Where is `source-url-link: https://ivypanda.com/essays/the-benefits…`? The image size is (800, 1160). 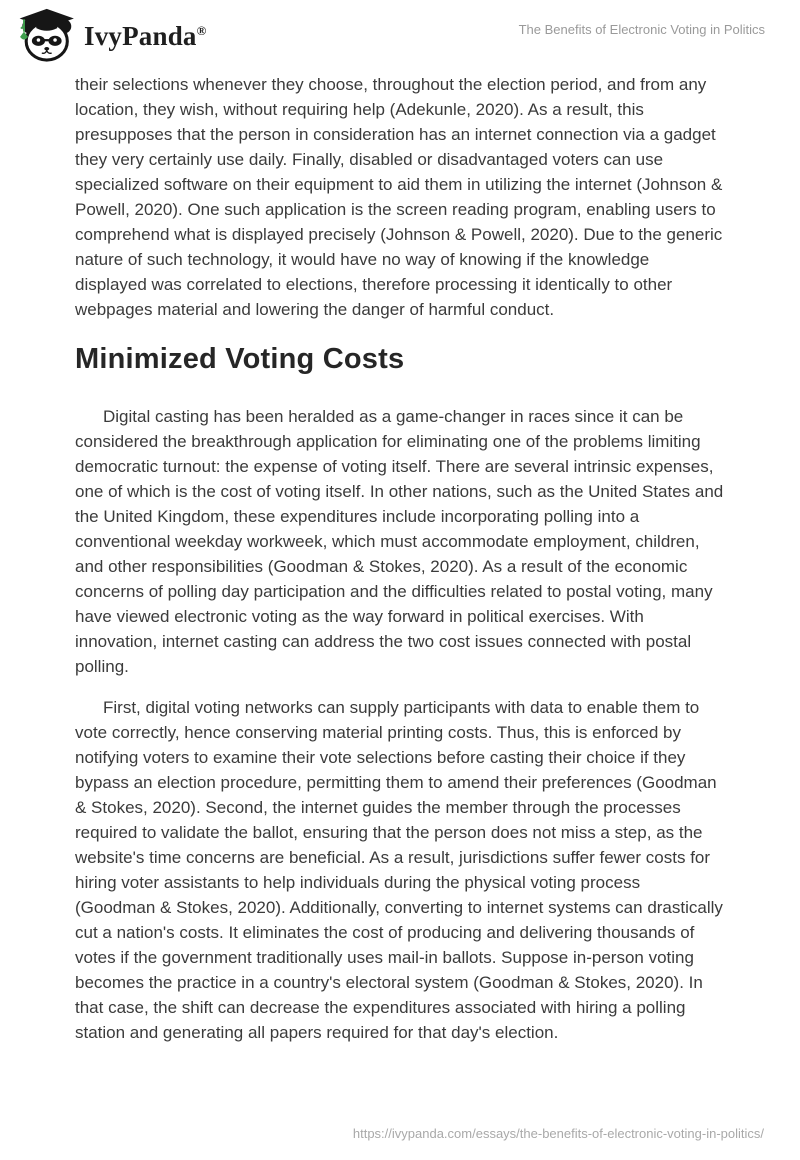
source-url-link: https://ivypanda.com/essays/the-benefits… is located at coordinates (558, 1133).